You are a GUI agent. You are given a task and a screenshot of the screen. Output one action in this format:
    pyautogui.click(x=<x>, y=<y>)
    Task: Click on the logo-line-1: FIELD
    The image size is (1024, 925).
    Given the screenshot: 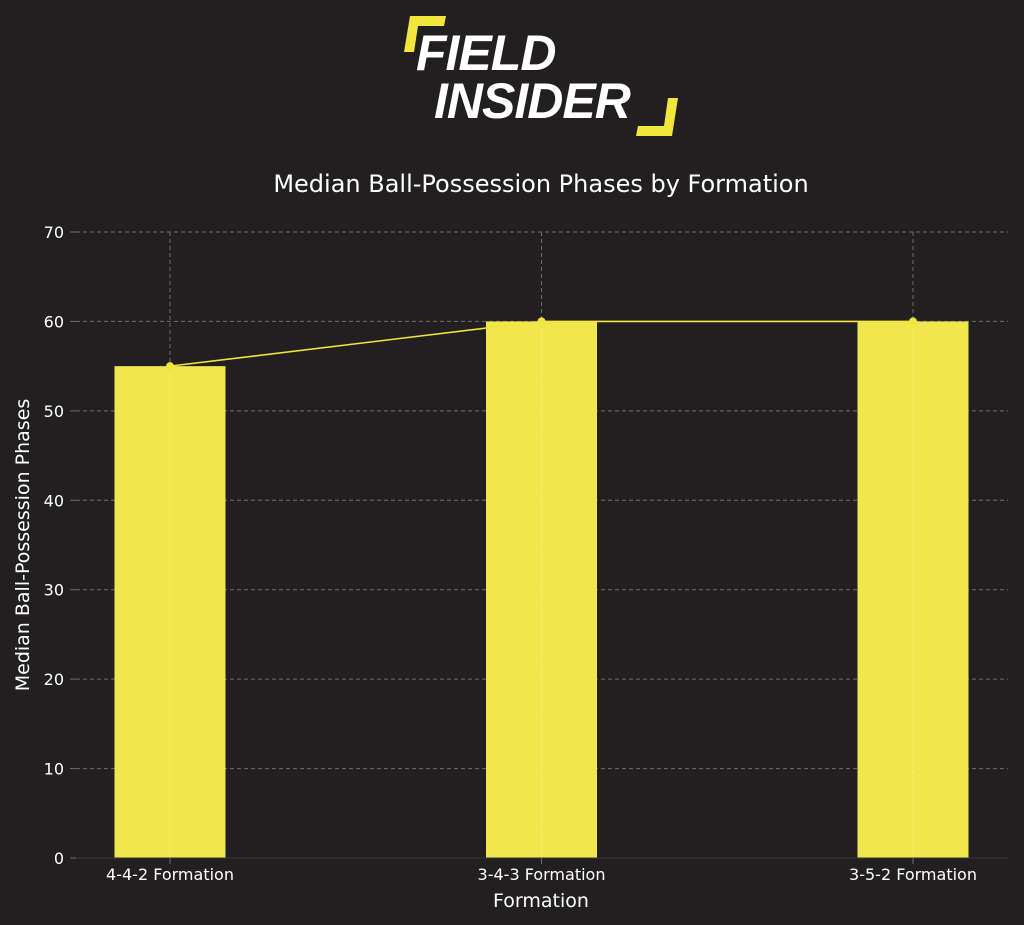 What is the action you would take?
    pyautogui.click(x=485, y=53)
    